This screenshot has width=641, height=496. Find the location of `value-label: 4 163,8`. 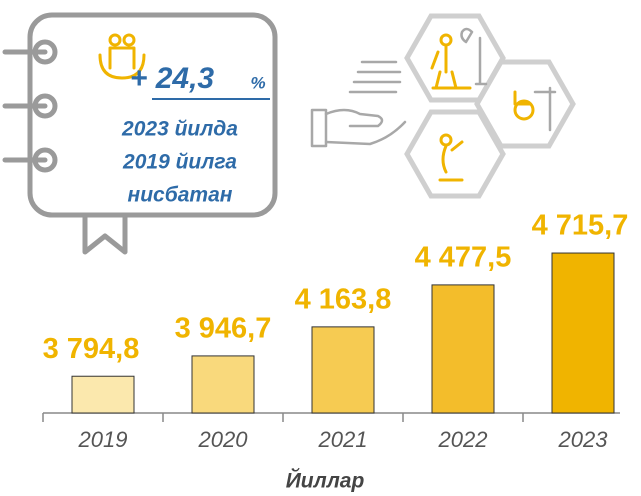

value-label: 4 163,8 is located at coordinates (343, 300).